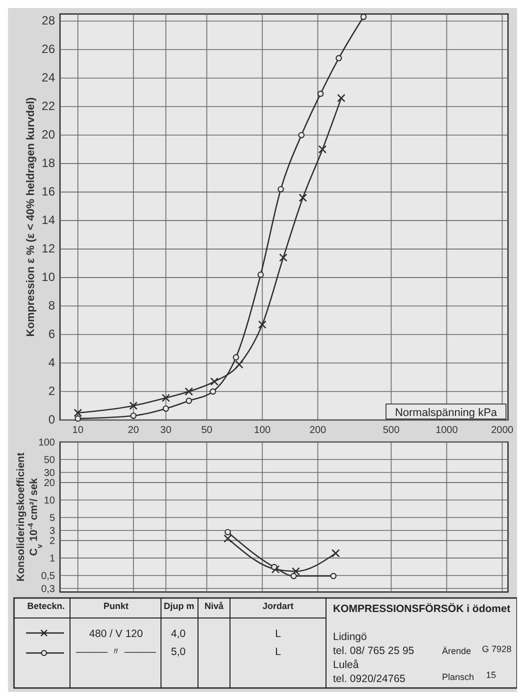  What do you see at coordinates (49, 49) in the screenshot?
I see `y-tick-label: 26` at bounding box center [49, 49].